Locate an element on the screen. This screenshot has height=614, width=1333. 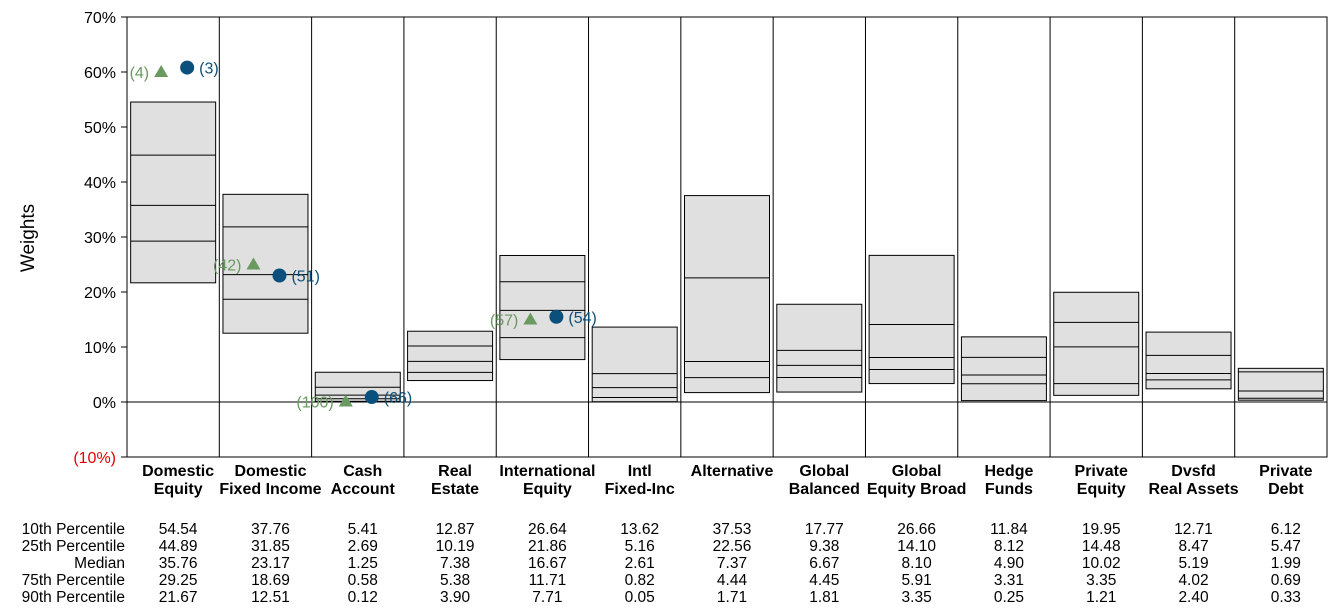
percentile-value: 21.67 is located at coordinates (178, 597).